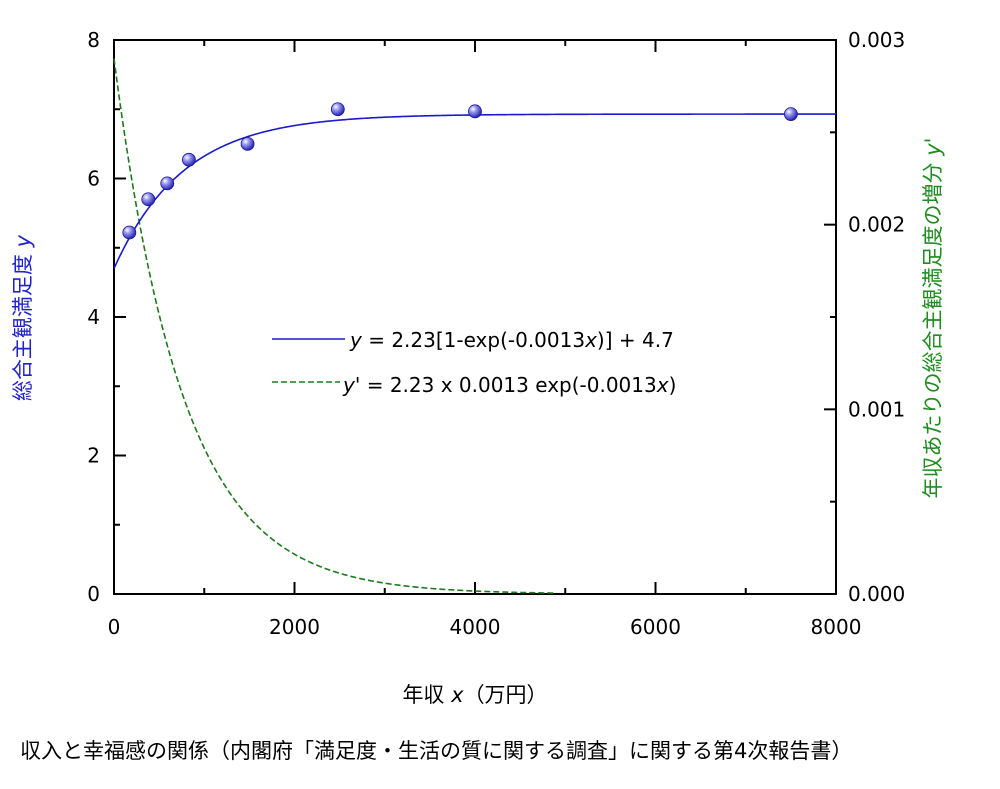 The width and height of the screenshot is (1000, 789). I want to click on y-left-tick-label: 2, so click(93, 456).